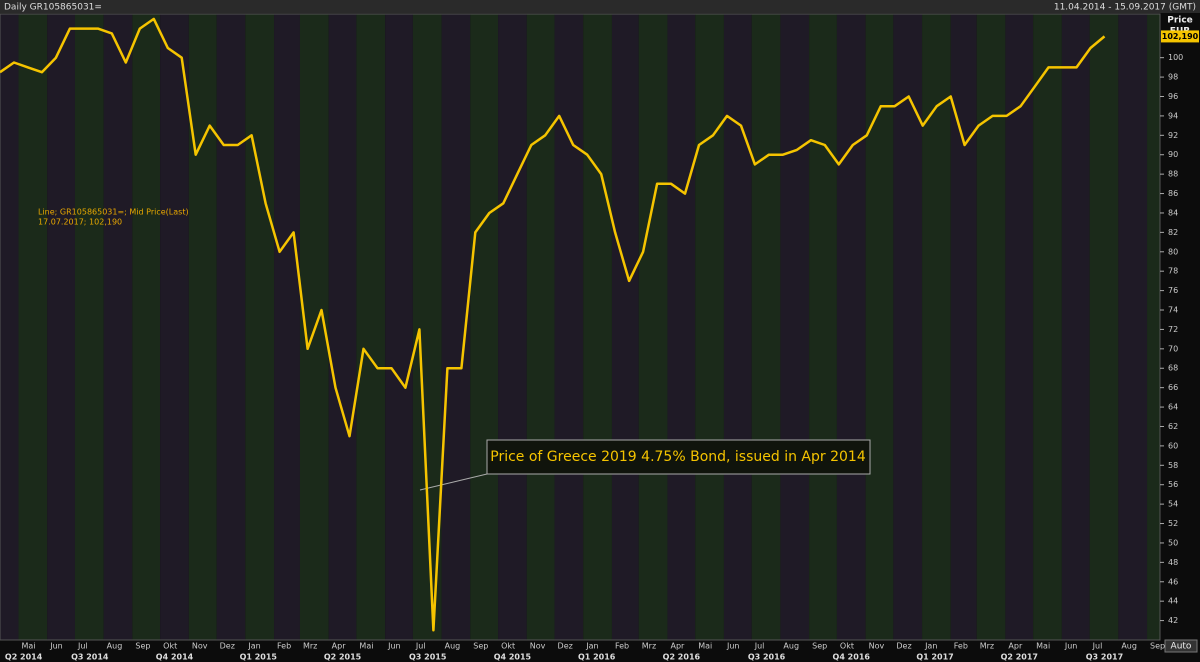  Describe the element at coordinates (678, 457) in the screenshot. I see `callout-box` at that location.